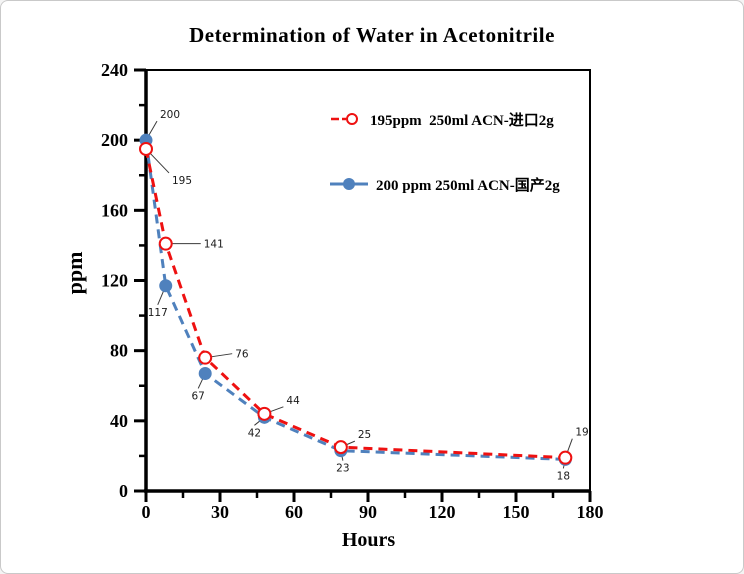 The image size is (744, 574). Describe the element at coordinates (198, 396) in the screenshot. I see `svg-text: 67` at that location.